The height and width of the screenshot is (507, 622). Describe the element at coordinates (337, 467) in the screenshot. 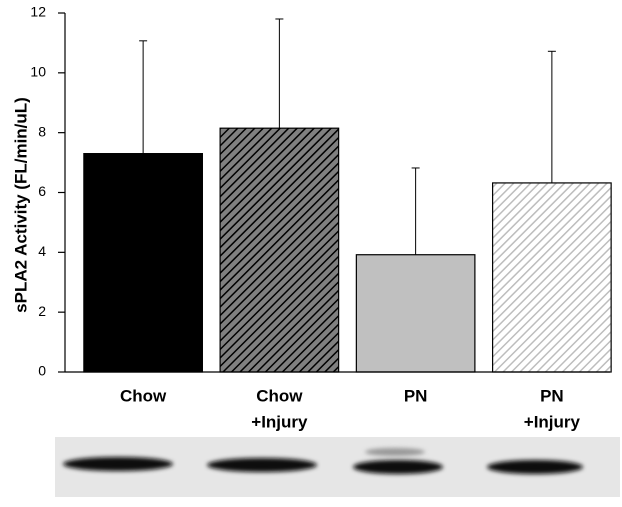

I see `western-blot` at that location.